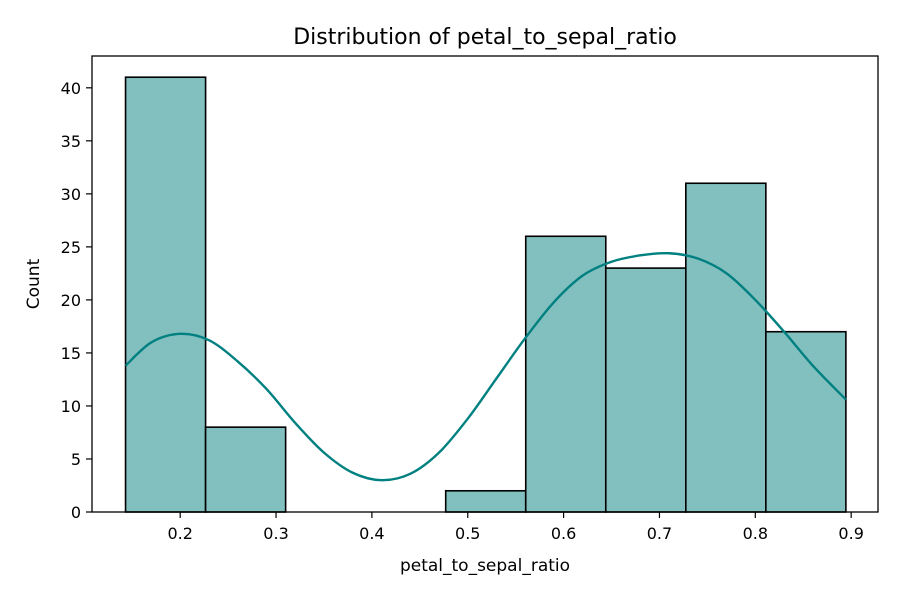 Image resolution: width=900 pixels, height=600 pixels. What do you see at coordinates (34, 283) in the screenshot?
I see `y-axis-label: Count` at bounding box center [34, 283].